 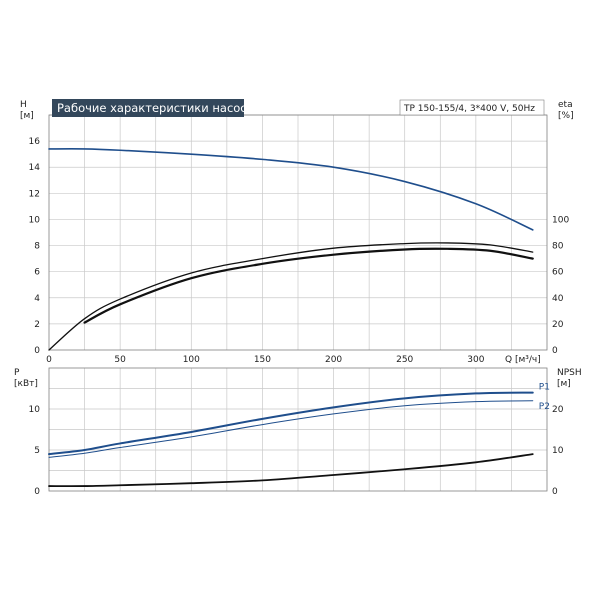 I want to click on bottom-tick-labels: 0 5 10 0 10 20, so click(x=296, y=451).